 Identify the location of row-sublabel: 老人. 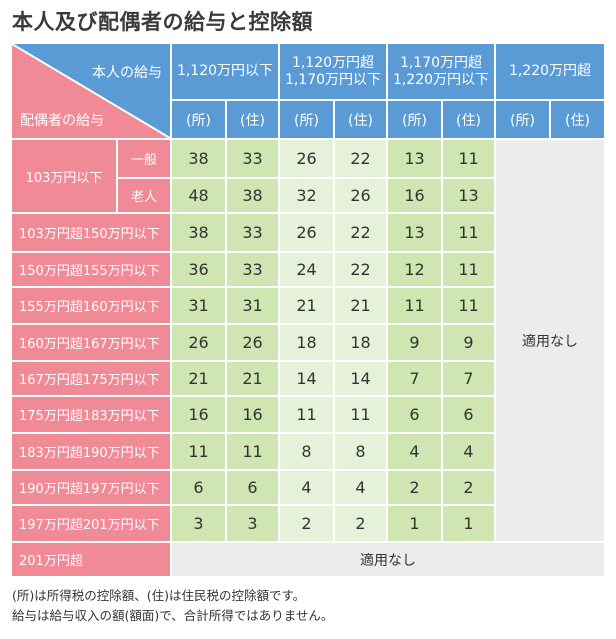
(144, 195).